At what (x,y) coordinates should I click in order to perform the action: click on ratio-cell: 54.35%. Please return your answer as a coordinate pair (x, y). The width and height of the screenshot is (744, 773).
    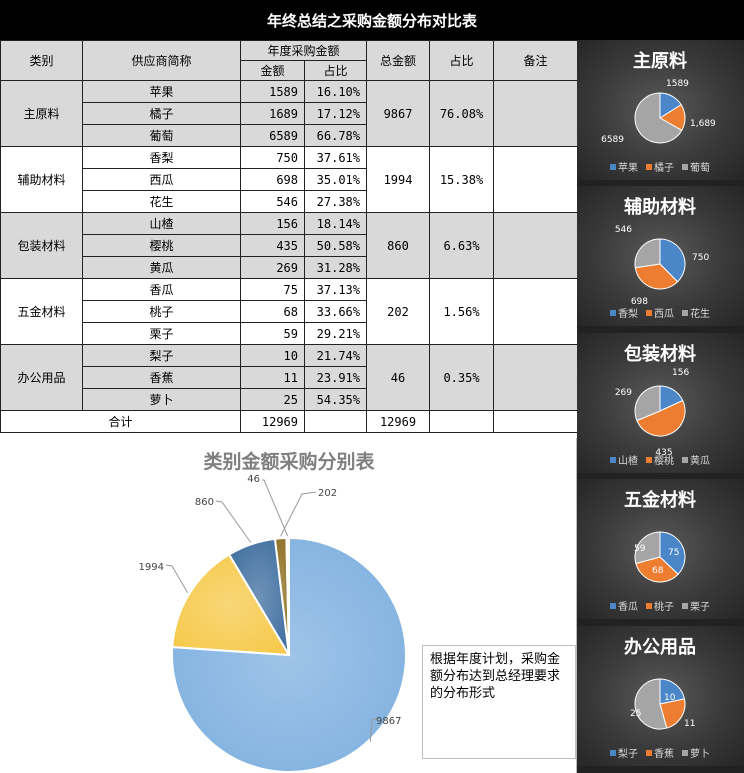
    Looking at the image, I should click on (335, 399).